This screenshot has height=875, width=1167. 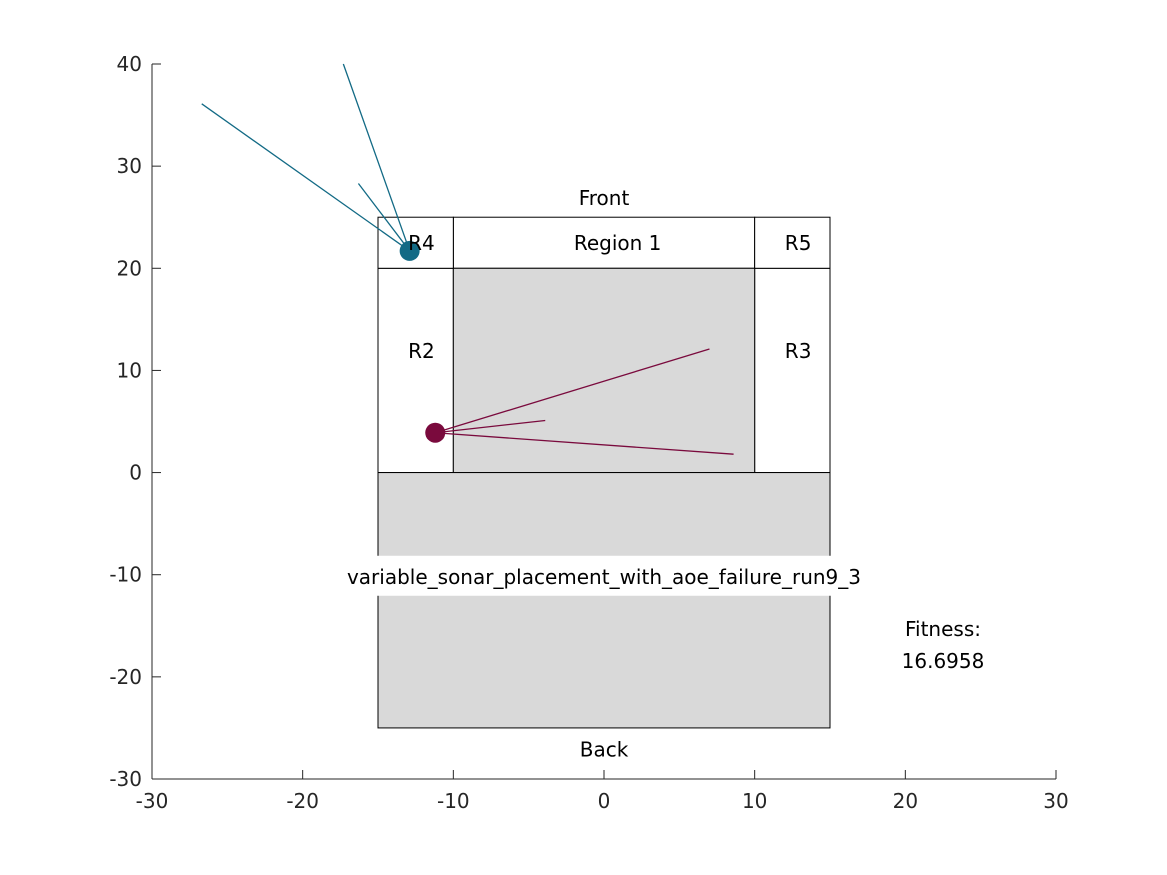 I want to click on x-tick-label: 10, so click(x=754, y=801).